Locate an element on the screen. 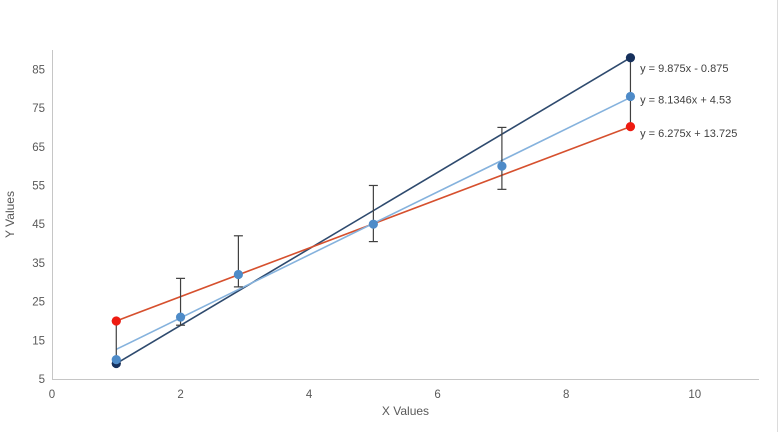 Image resolution: width=780 pixels, height=432 pixels. x-tick-label: 4 is located at coordinates (309, 395).